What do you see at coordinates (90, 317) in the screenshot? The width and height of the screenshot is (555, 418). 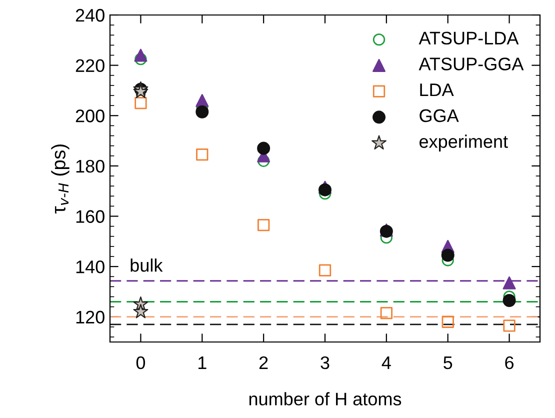 I see `y-tick-label: 120` at bounding box center [90, 317].